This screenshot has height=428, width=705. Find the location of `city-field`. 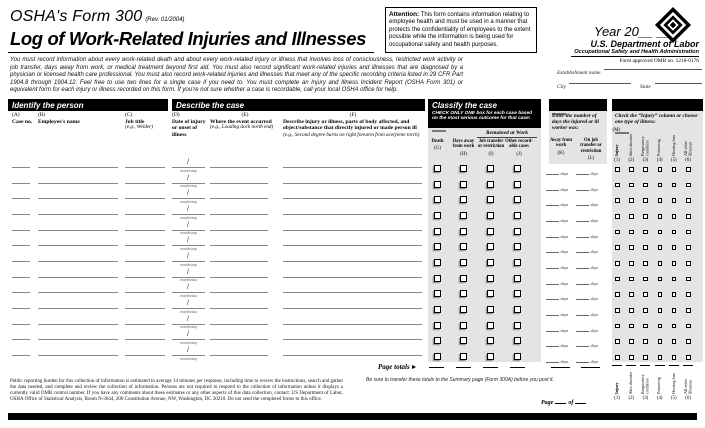

city-field is located at coordinates (600, 81).